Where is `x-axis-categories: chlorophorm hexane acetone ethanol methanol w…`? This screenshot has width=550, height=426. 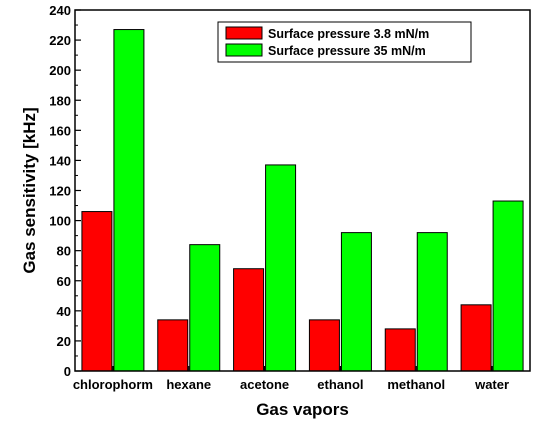 x-axis-categories: chlorophorm hexane acetone ethanol methanol w… is located at coordinates (291, 379).